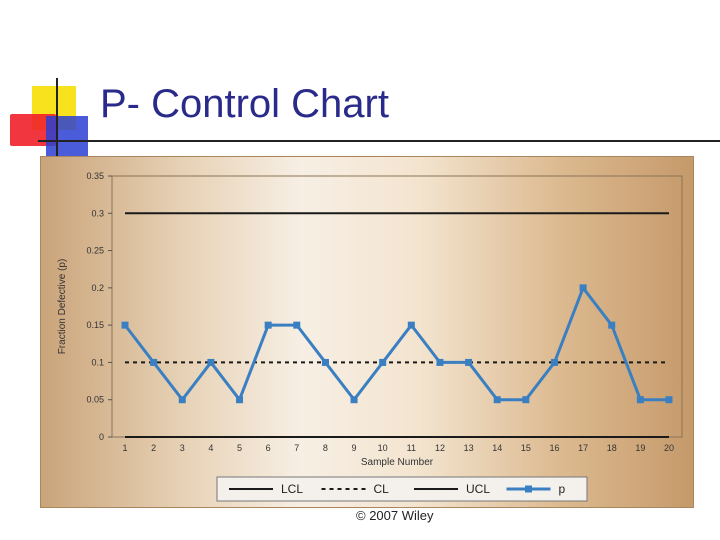 The height and width of the screenshot is (540, 720). I want to click on legend-label-cl: CL, so click(382, 489).